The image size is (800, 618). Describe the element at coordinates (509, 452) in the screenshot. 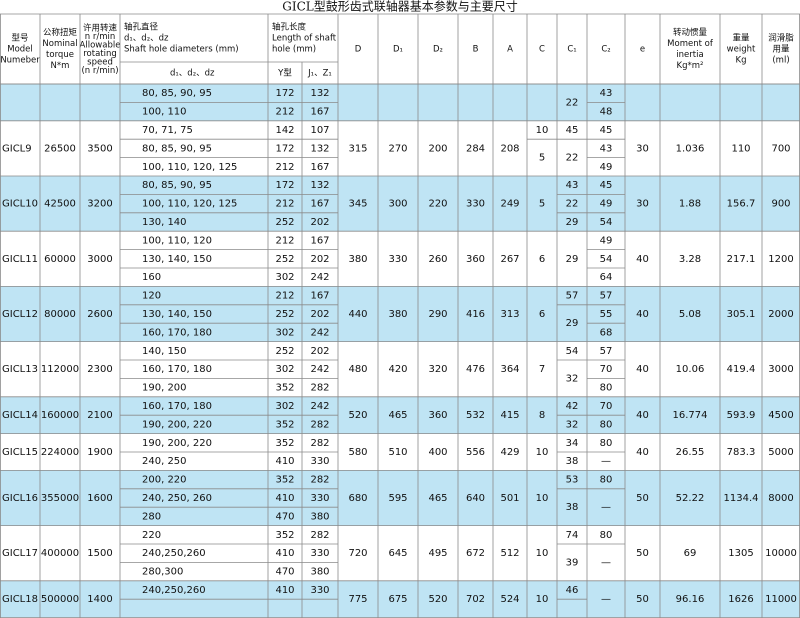

I see `cell: 429` at that location.